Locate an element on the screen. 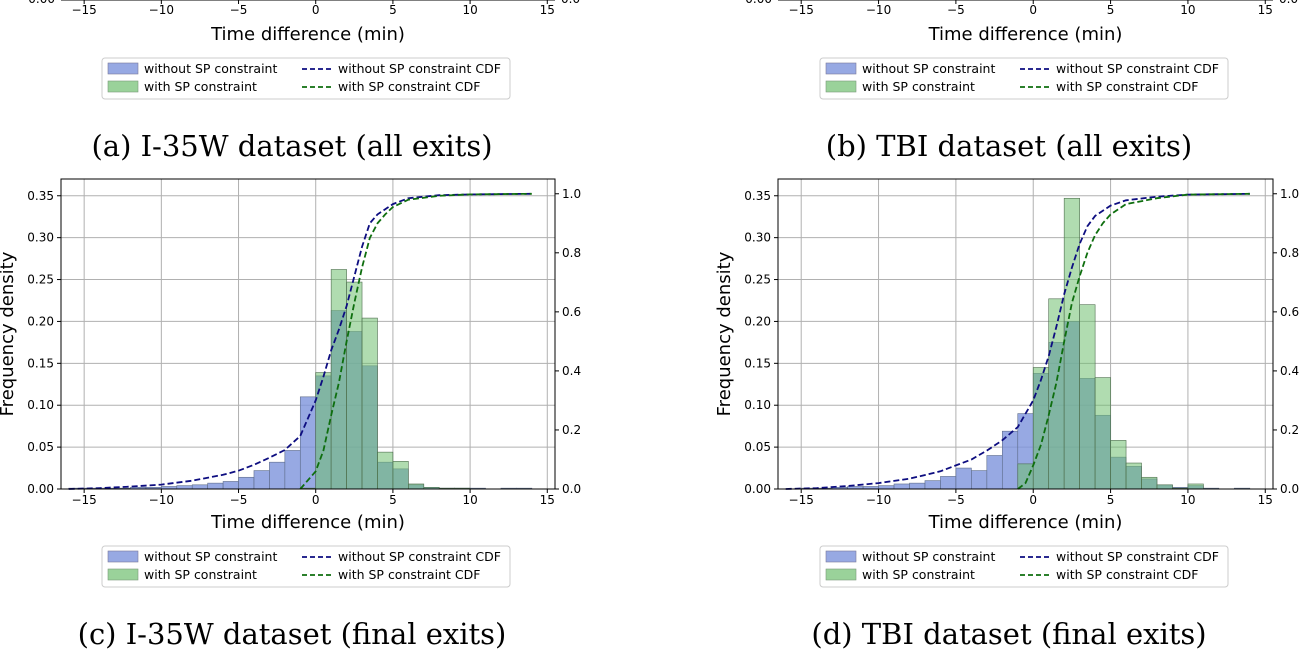 Image resolution: width=1300 pixels, height=650 pixels. y2-tick-label: 0.6 is located at coordinates (571, 312).